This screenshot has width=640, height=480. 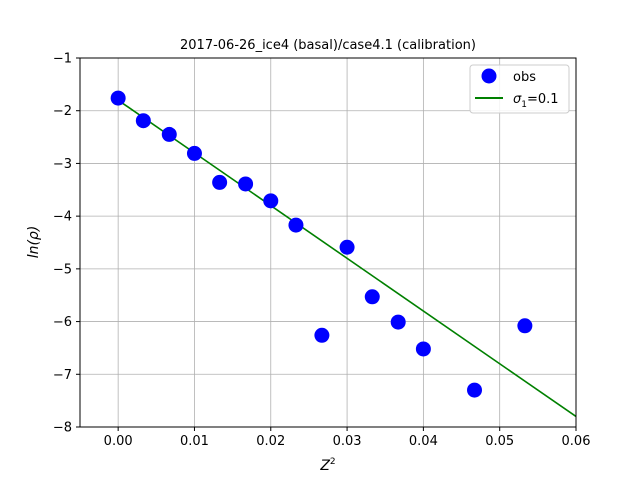 I want to click on y-axis-label: ln(ρ), so click(x=34, y=242).